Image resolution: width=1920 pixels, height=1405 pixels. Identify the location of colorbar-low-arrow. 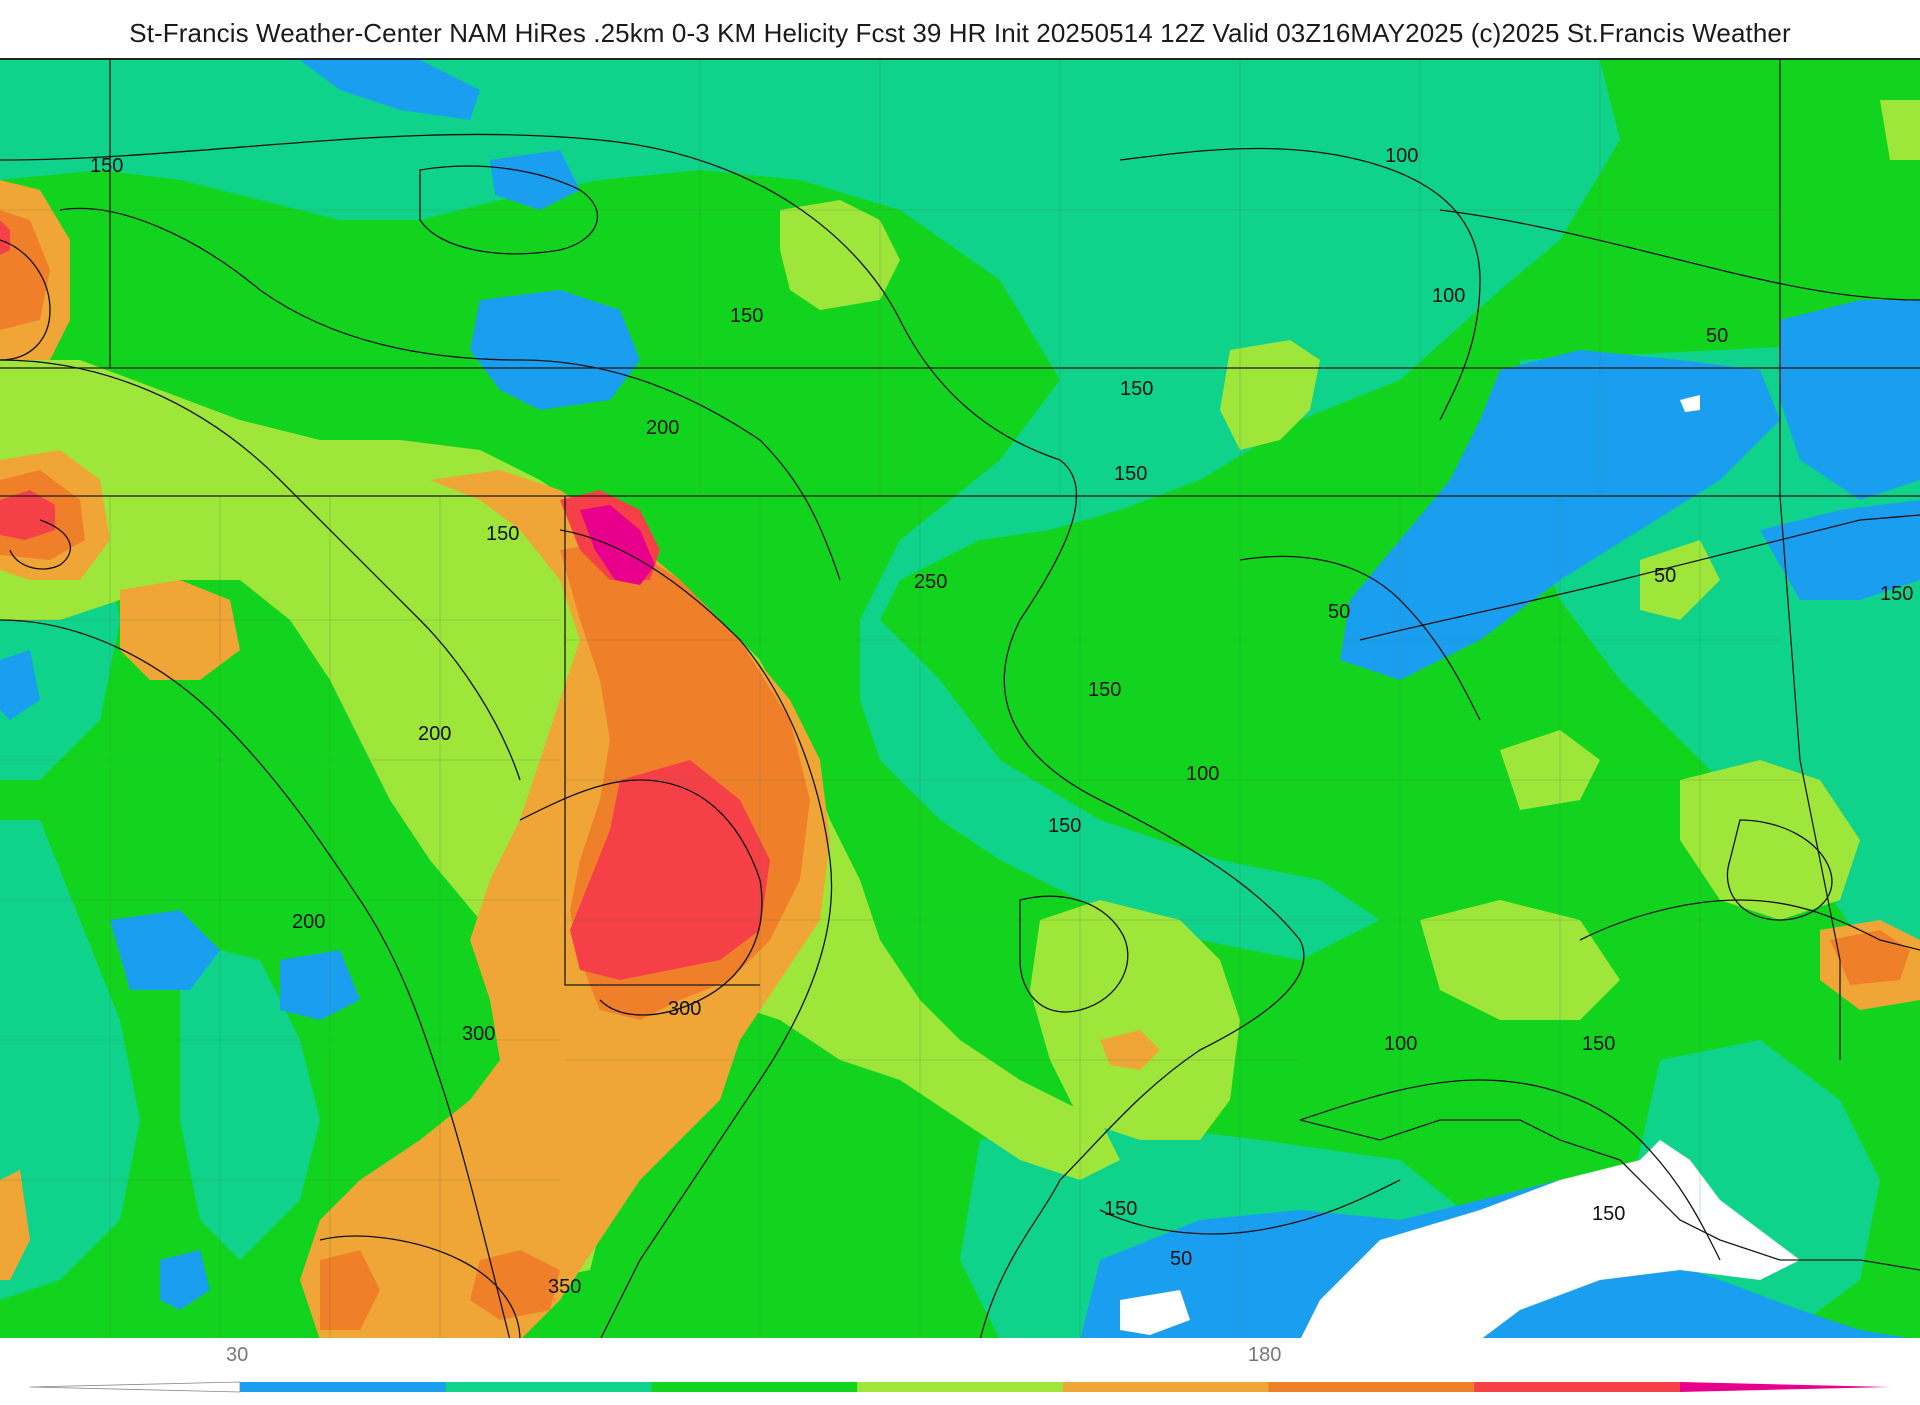
(135, 1387).